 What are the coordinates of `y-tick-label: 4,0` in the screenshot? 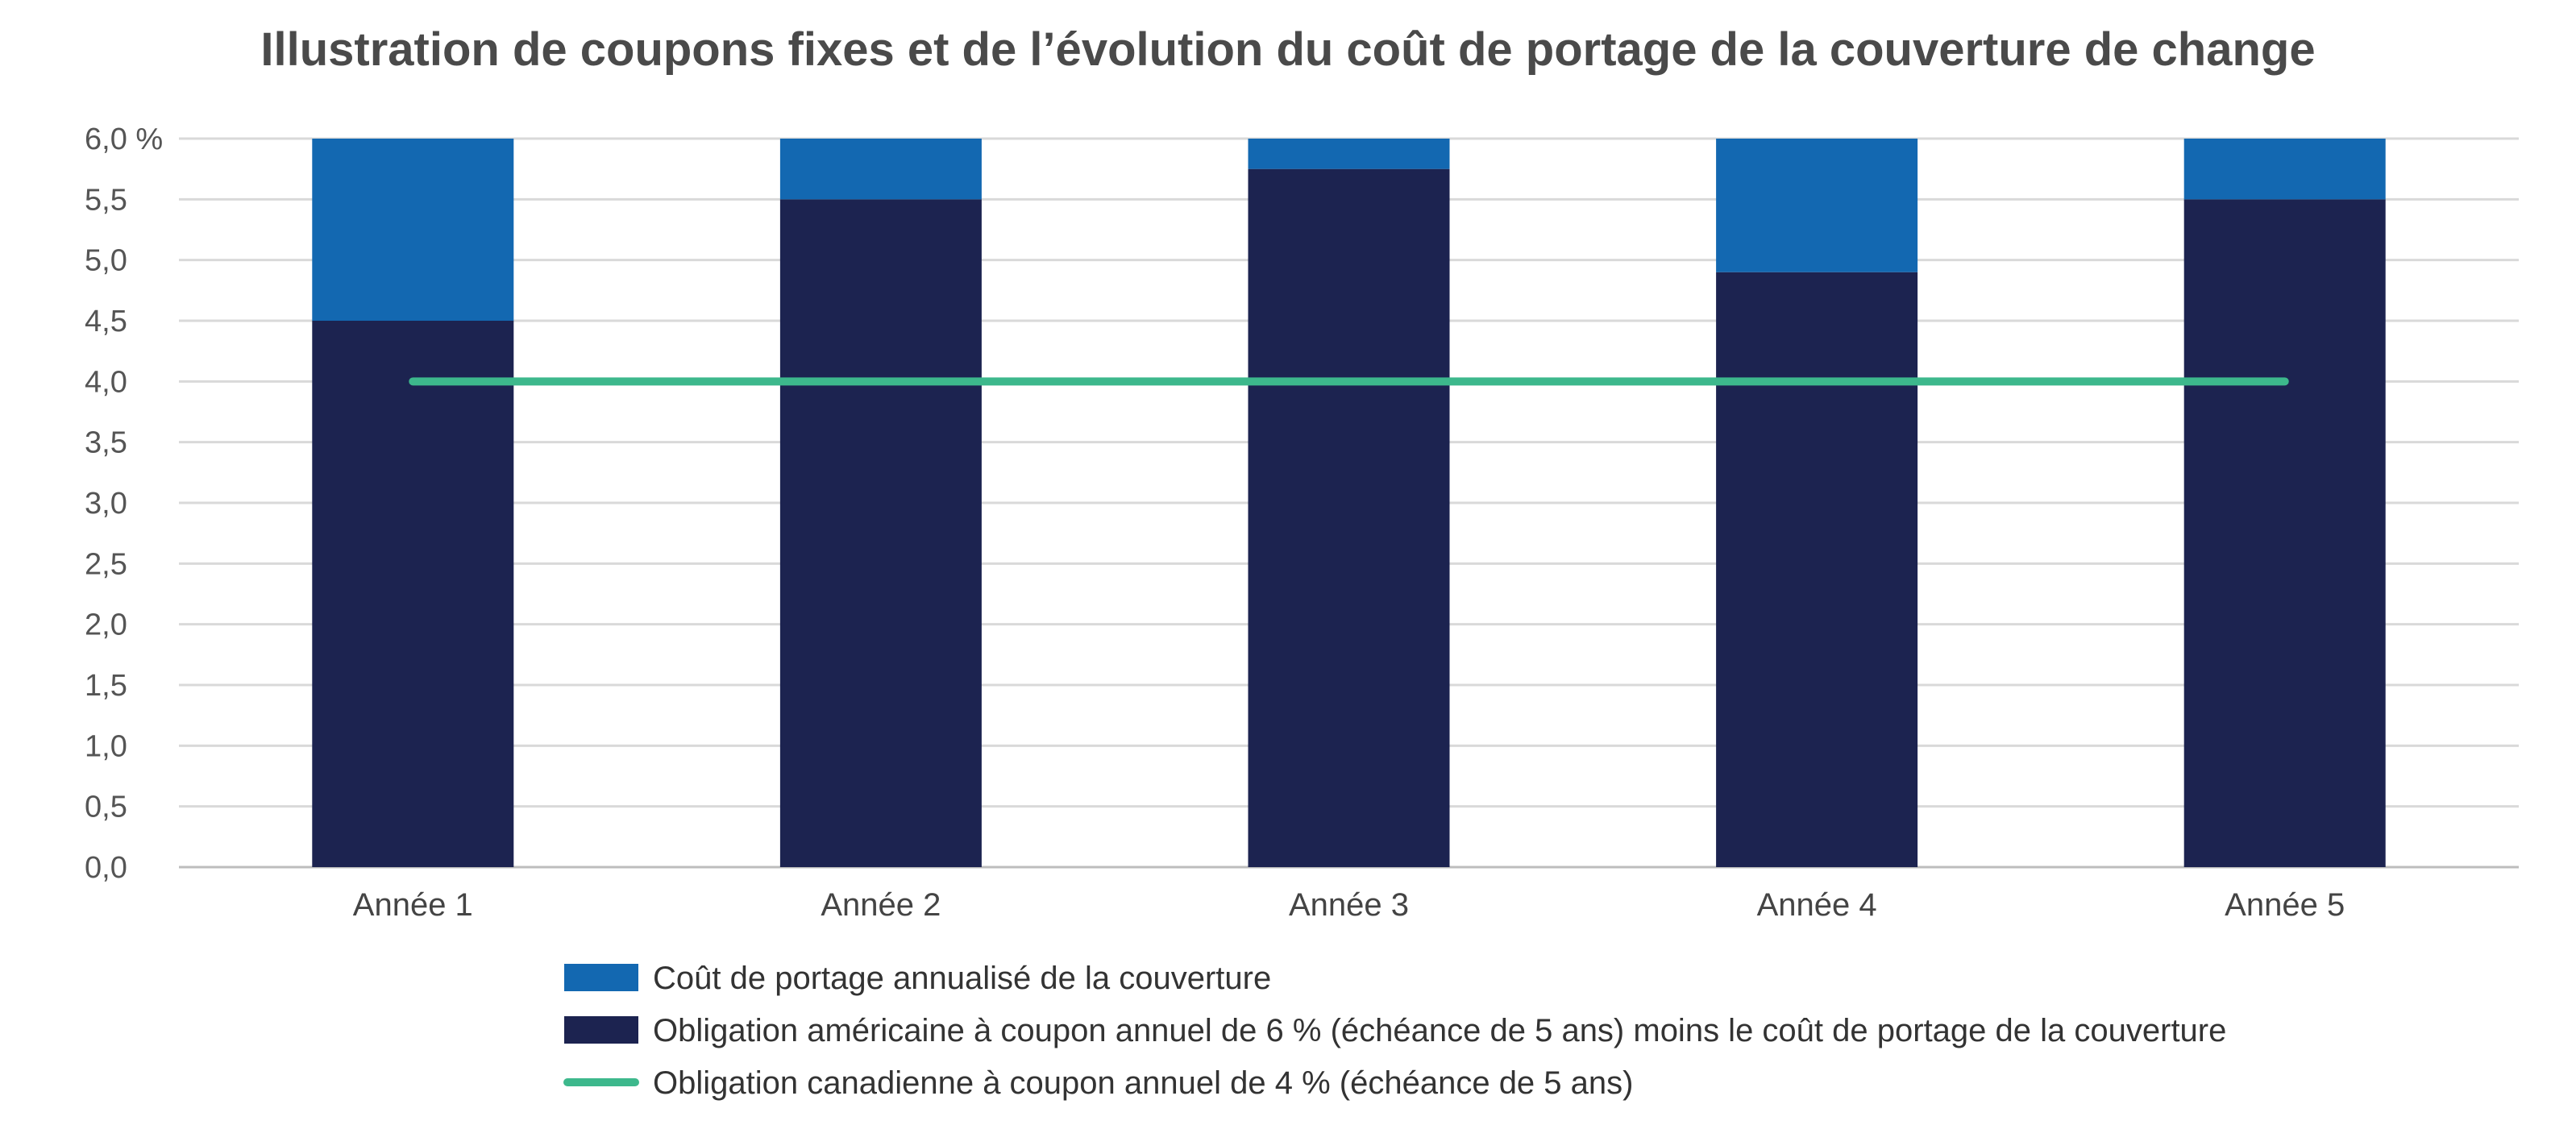 It's located at (106, 382).